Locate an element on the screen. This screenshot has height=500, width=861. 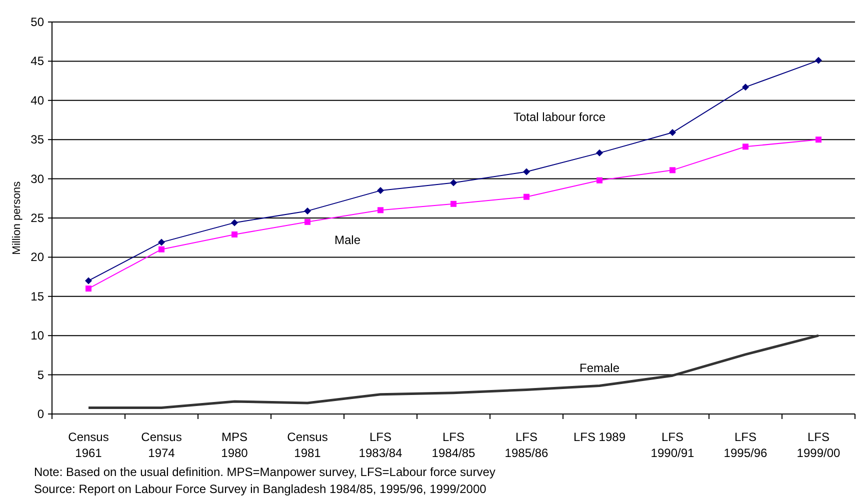
x-tick-label: LFS 1985/86 is located at coordinates (526, 445).